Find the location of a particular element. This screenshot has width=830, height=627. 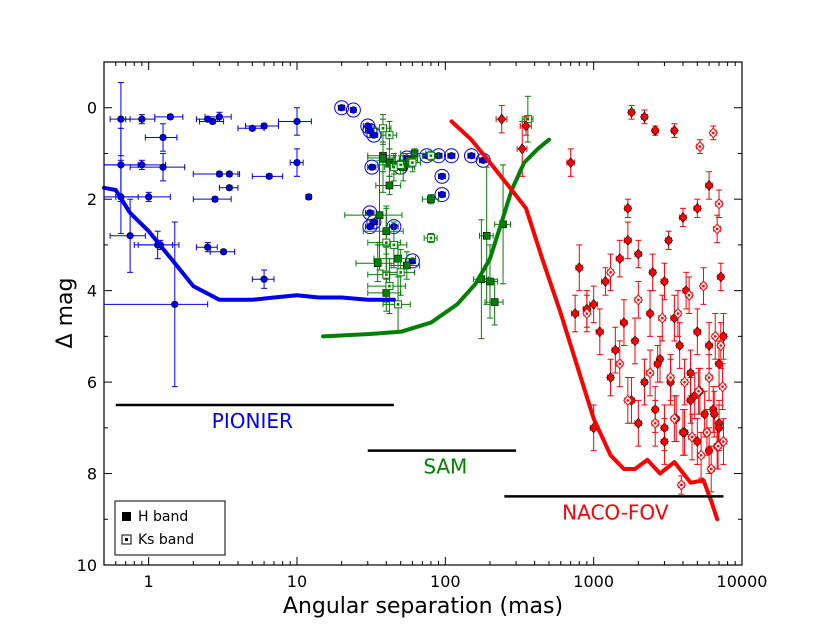

x-tick-label: 1 is located at coordinates (149, 581).